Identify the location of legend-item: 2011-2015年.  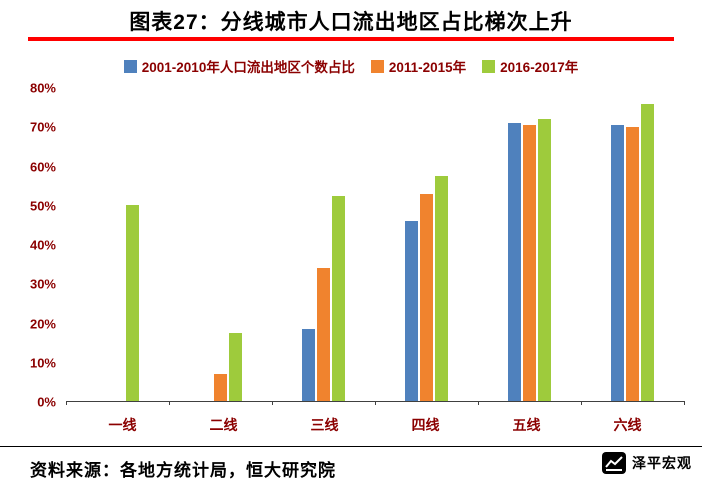
(418, 66).